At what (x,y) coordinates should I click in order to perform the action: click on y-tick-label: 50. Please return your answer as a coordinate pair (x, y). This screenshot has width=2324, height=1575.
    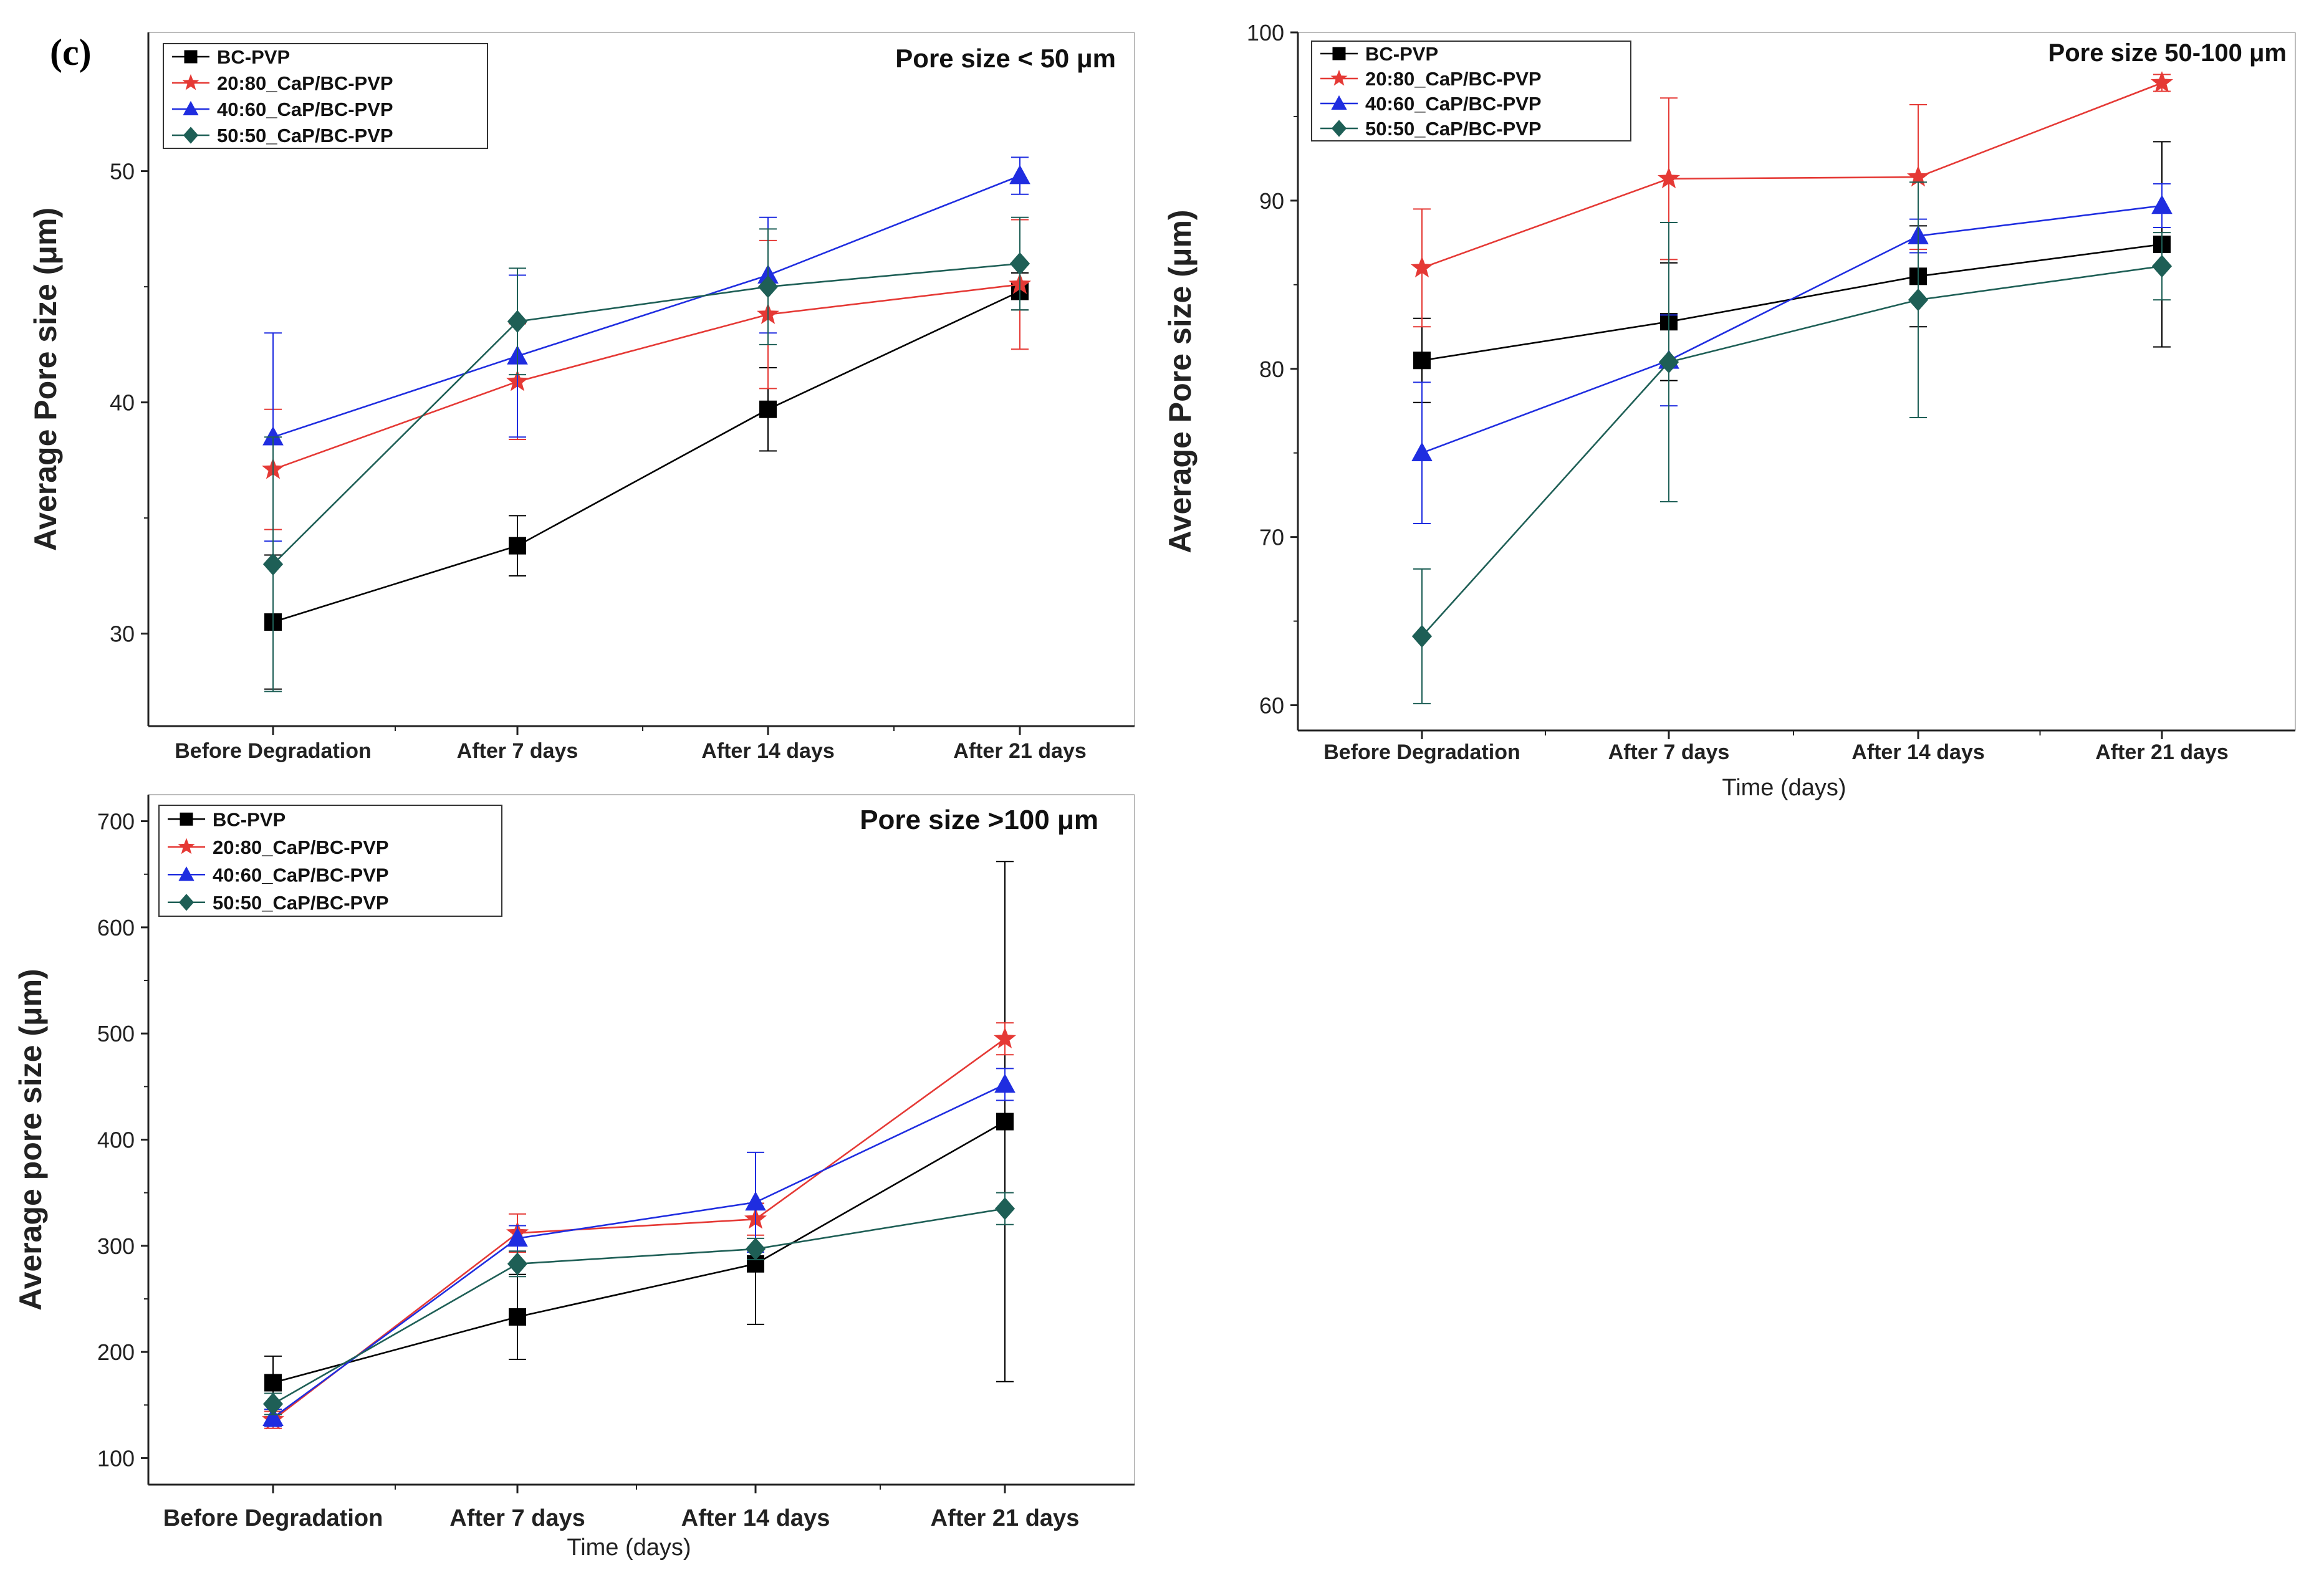
    Looking at the image, I should click on (122, 172).